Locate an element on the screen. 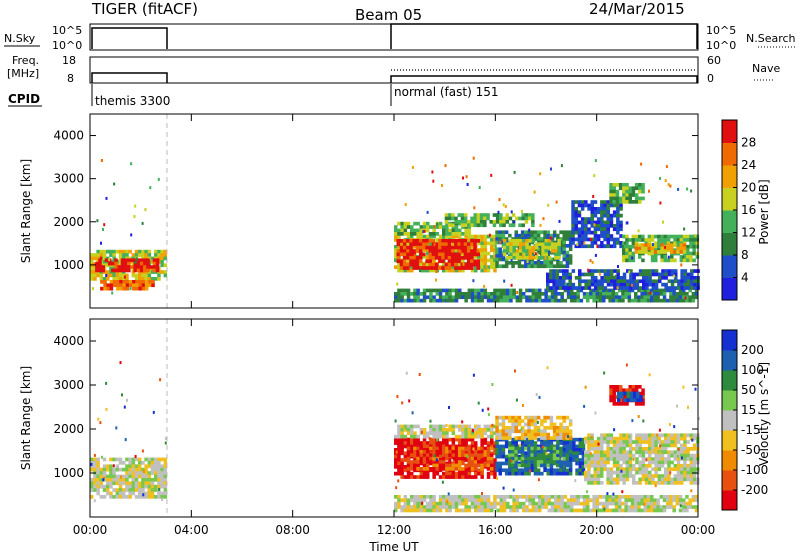 This screenshot has width=800, height=554. nsky-trace is located at coordinates (394, 36).